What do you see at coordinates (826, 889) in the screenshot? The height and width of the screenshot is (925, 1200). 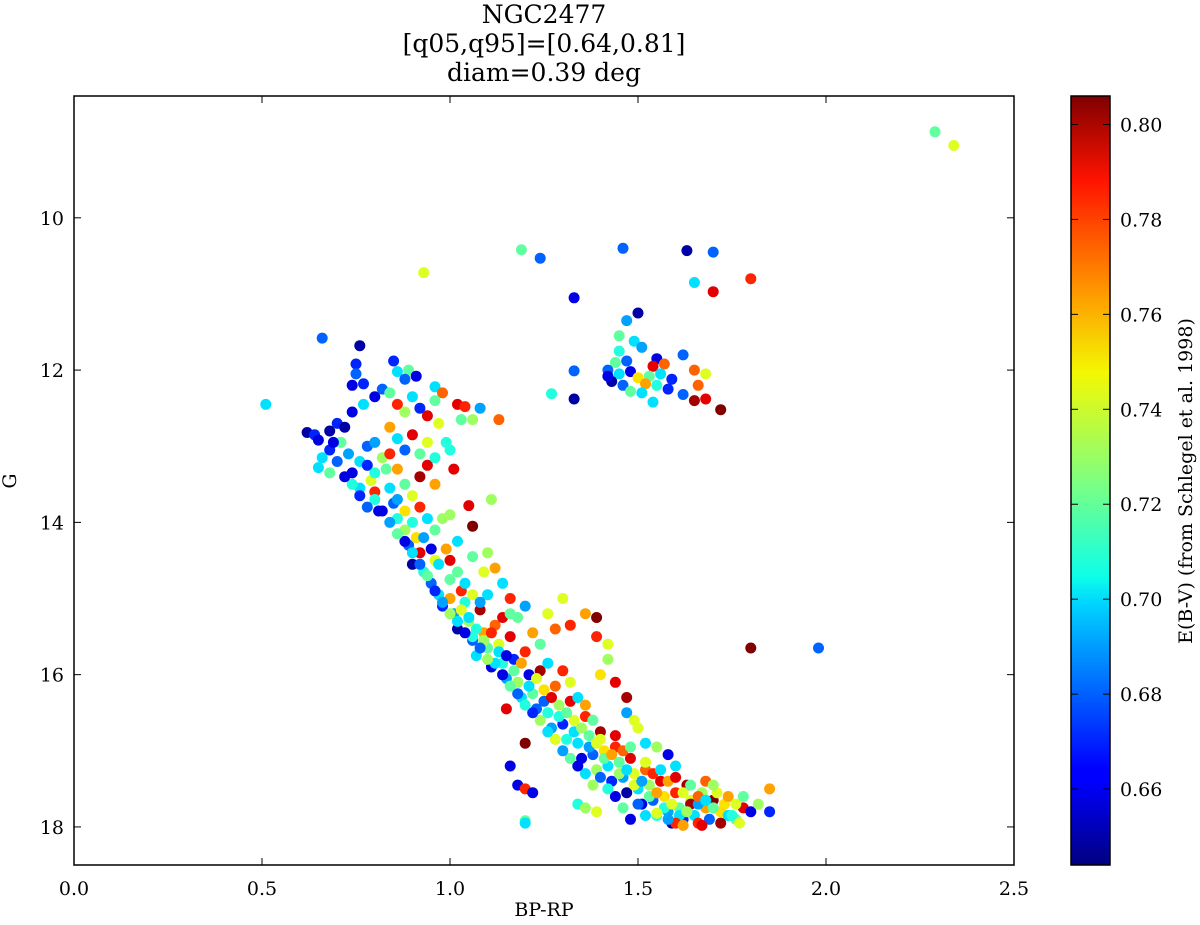 I see `x-tick-label-4: 2.0` at bounding box center [826, 889].